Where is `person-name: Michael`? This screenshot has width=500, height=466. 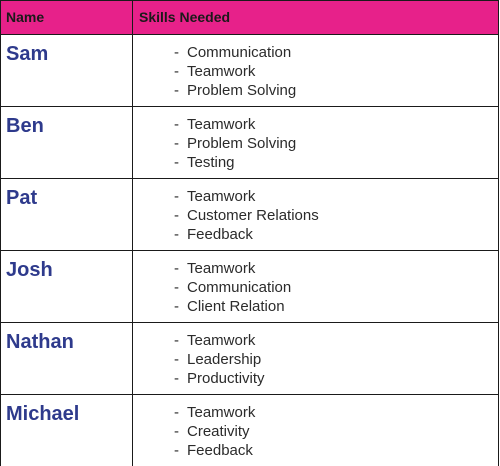
person-name: Michael is located at coordinates (67, 430).